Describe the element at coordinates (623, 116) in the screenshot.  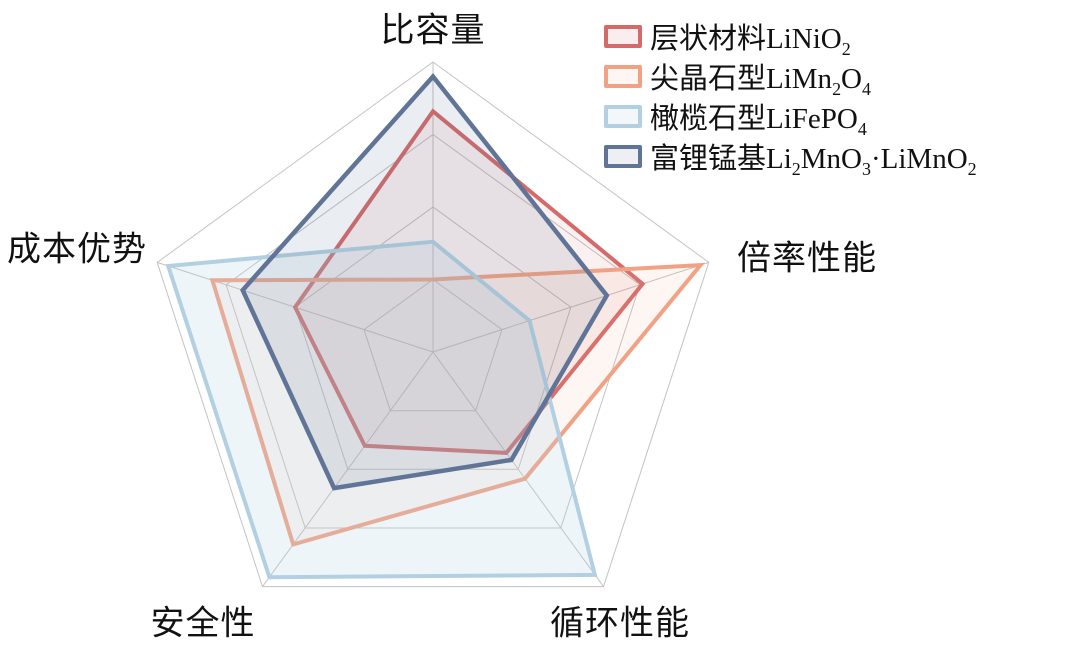
I see `legend-swatch-lifepo4` at that location.